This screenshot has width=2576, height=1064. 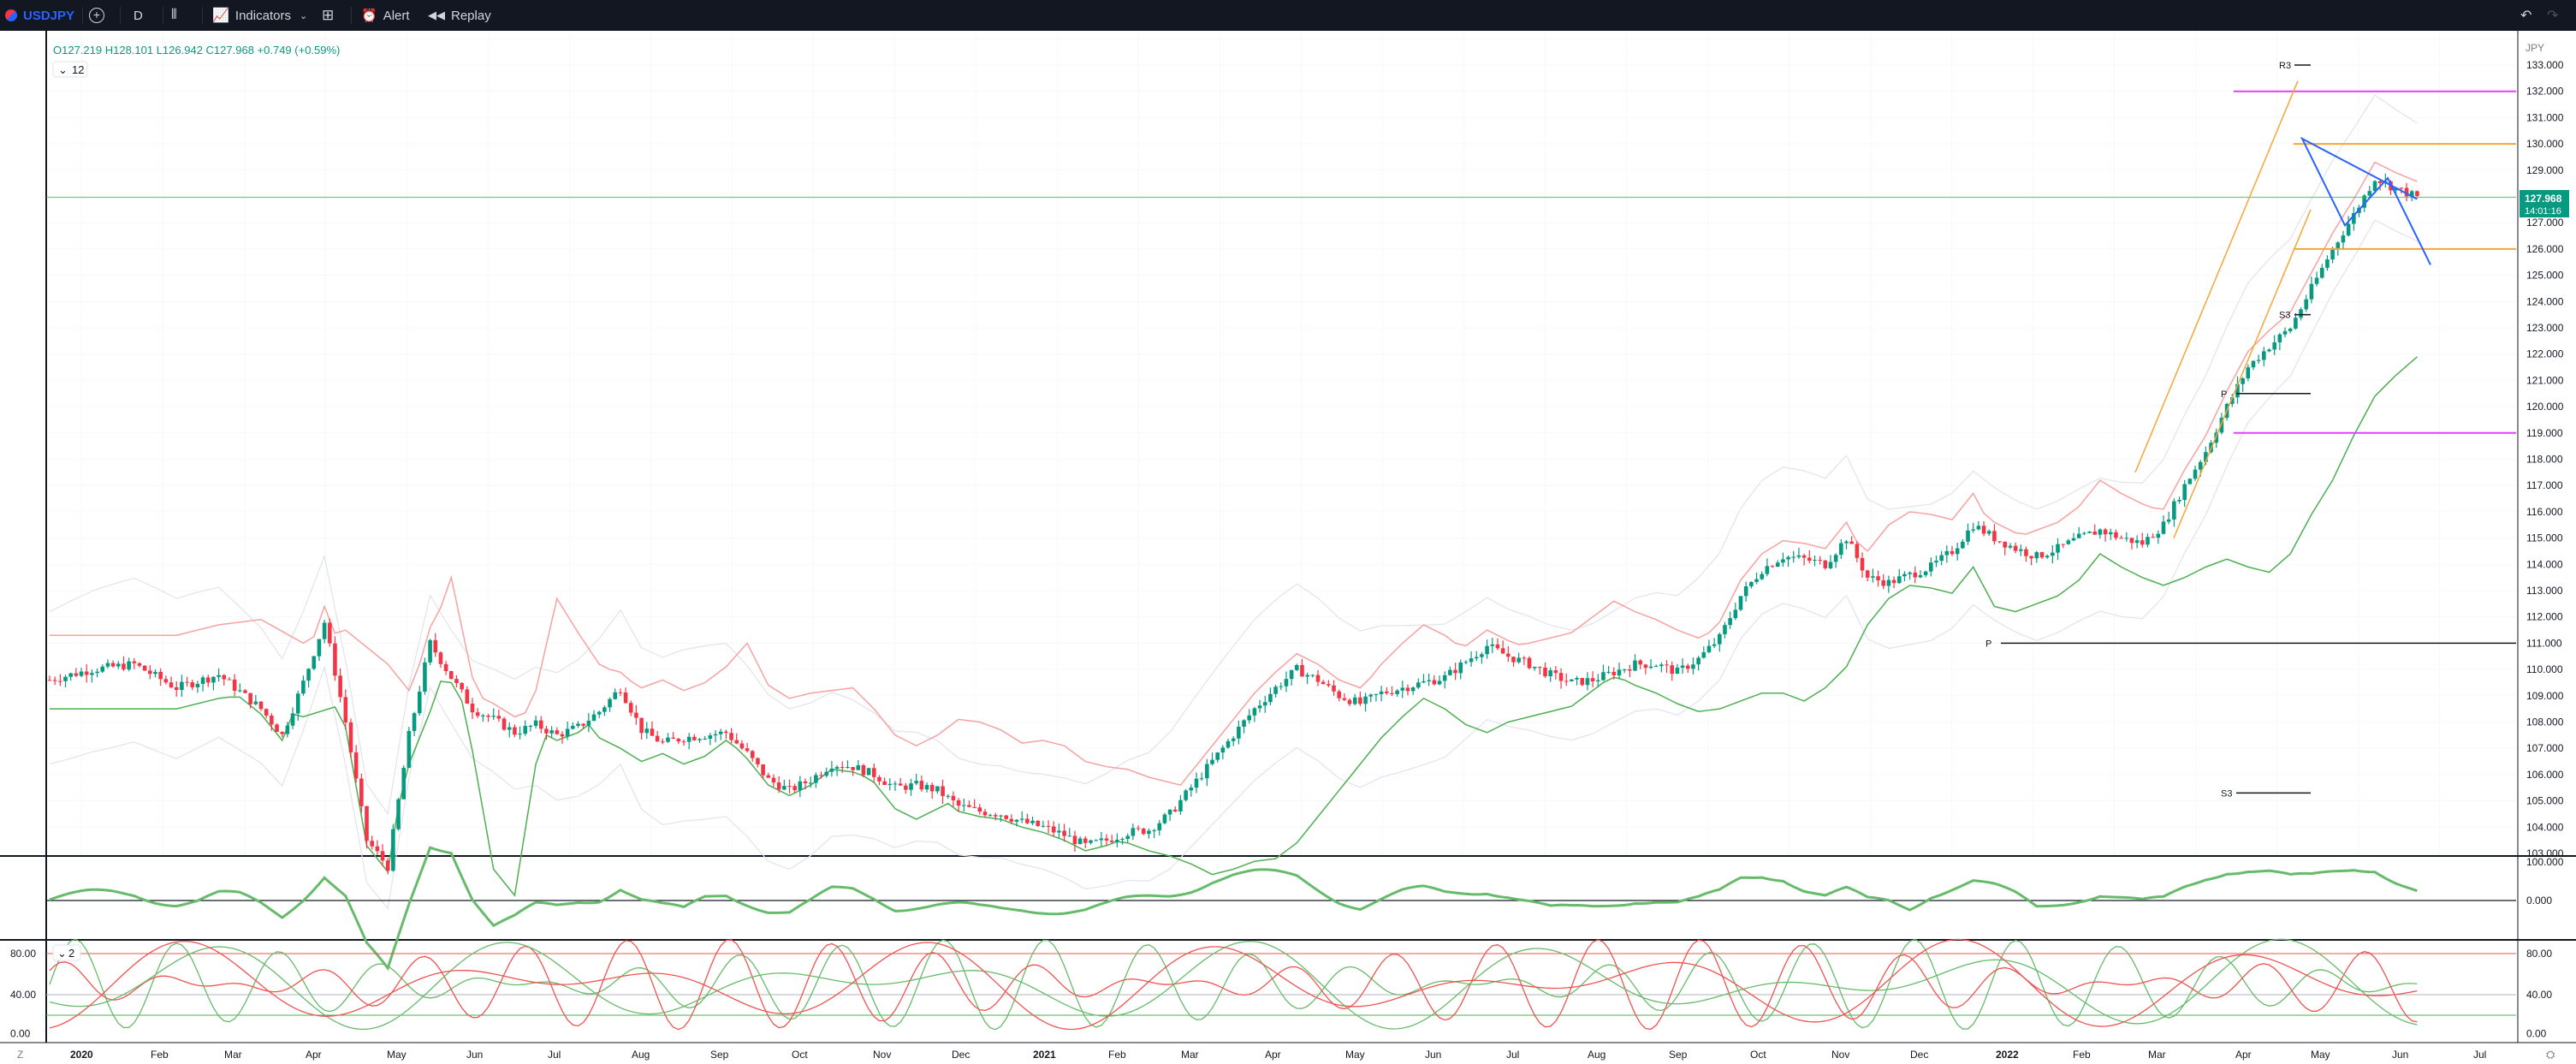 I want to click on undo-icon: ↶, so click(x=2526, y=16).